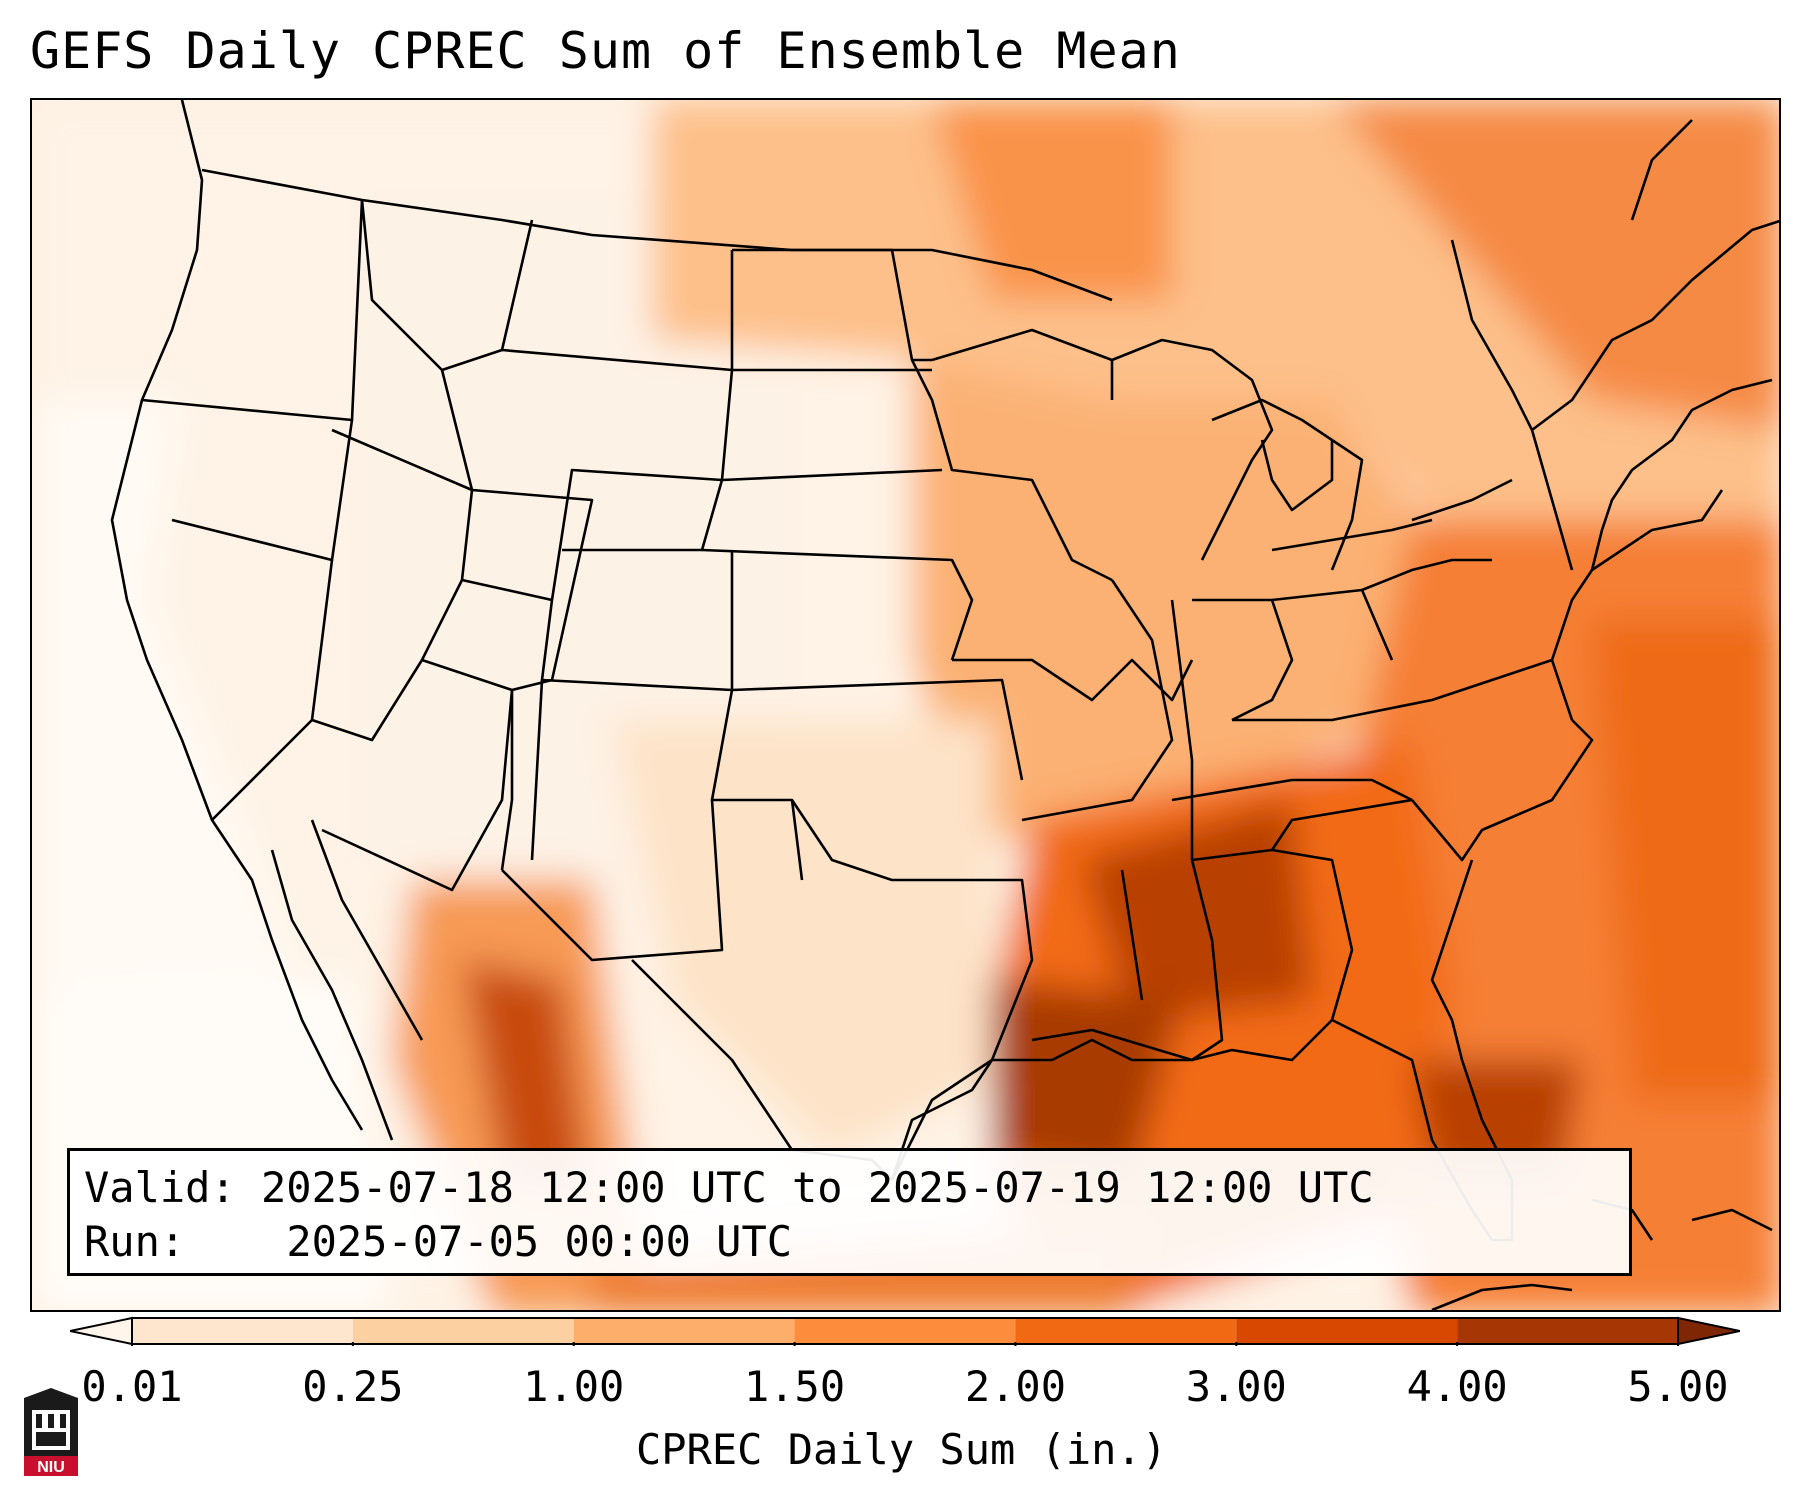 Image resolution: width=1803 pixels, height=1500 pixels. Describe the element at coordinates (1708, 1331) in the screenshot. I see `colorbar-extend-right` at that location.